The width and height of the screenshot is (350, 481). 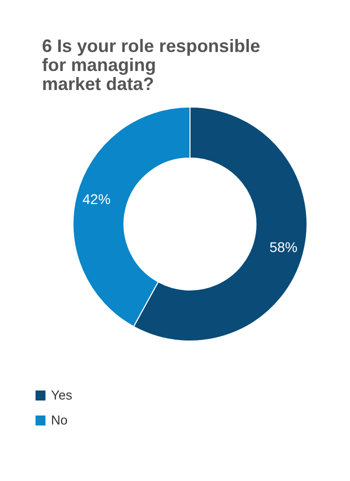 What do you see at coordinates (59, 420) in the screenshot?
I see `legend-label: No` at bounding box center [59, 420].